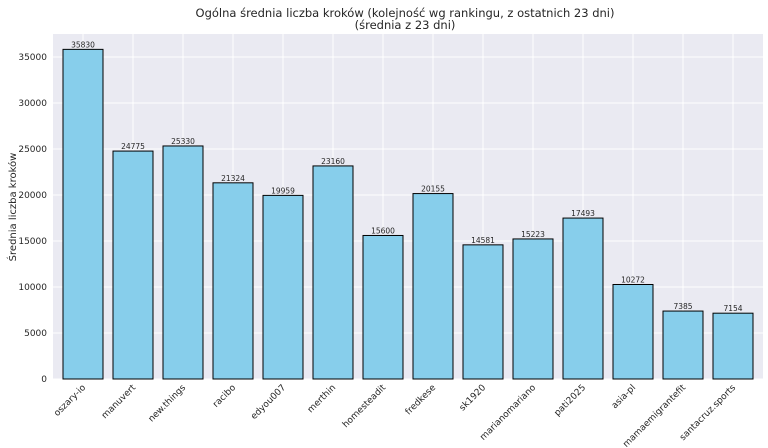 Image resolution: width=768 pixels, height=448 pixels. I want to click on x-tick-label: edyou007, so click(268, 402).